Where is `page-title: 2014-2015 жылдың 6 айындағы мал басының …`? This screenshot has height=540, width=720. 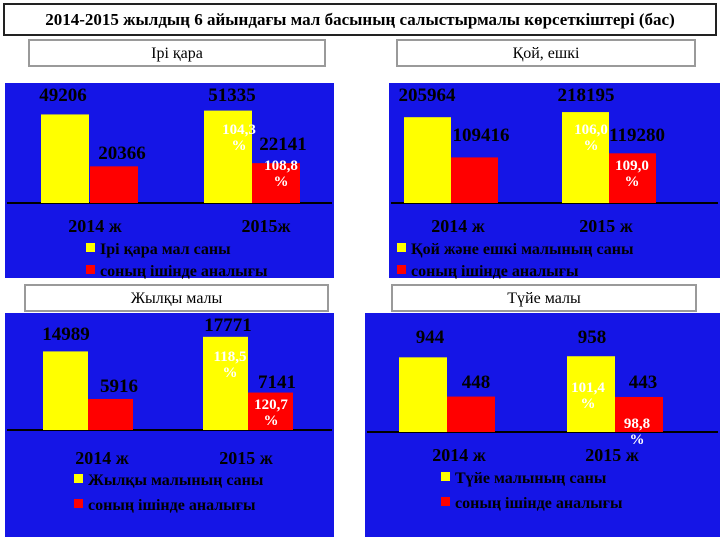
page-title: 2014-2015 жылдың 6 айындағы мал басының … is located at coordinates (360, 19).